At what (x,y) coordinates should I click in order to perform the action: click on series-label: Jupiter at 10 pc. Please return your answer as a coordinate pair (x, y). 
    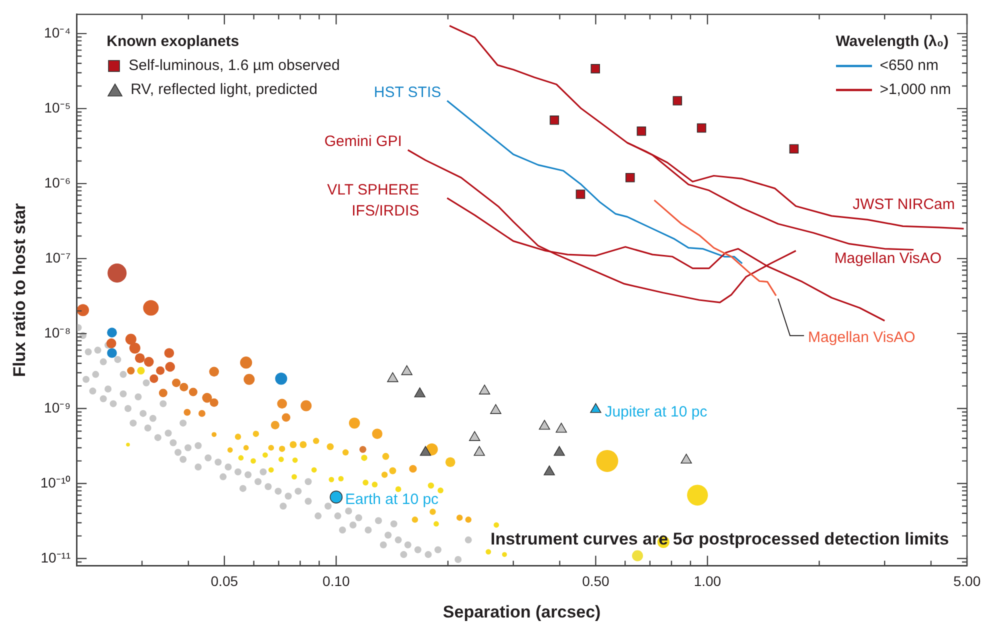
    Looking at the image, I should click on (656, 412).